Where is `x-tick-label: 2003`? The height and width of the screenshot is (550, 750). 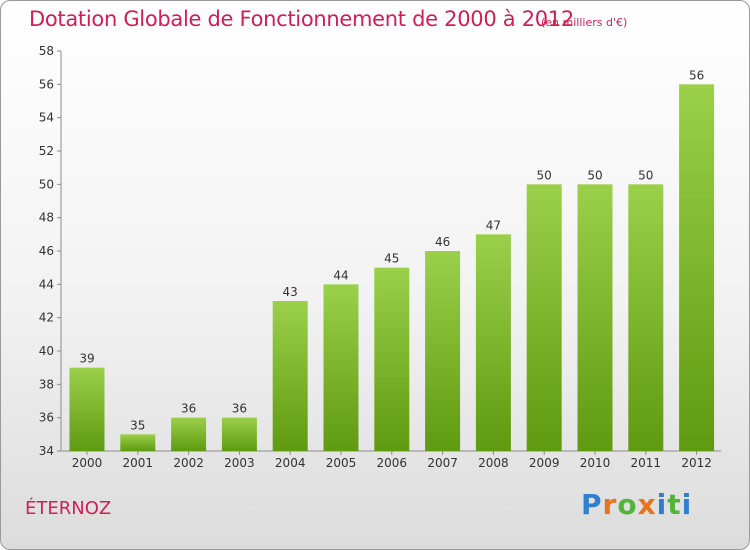 x-tick-label: 2003 is located at coordinates (239, 463).